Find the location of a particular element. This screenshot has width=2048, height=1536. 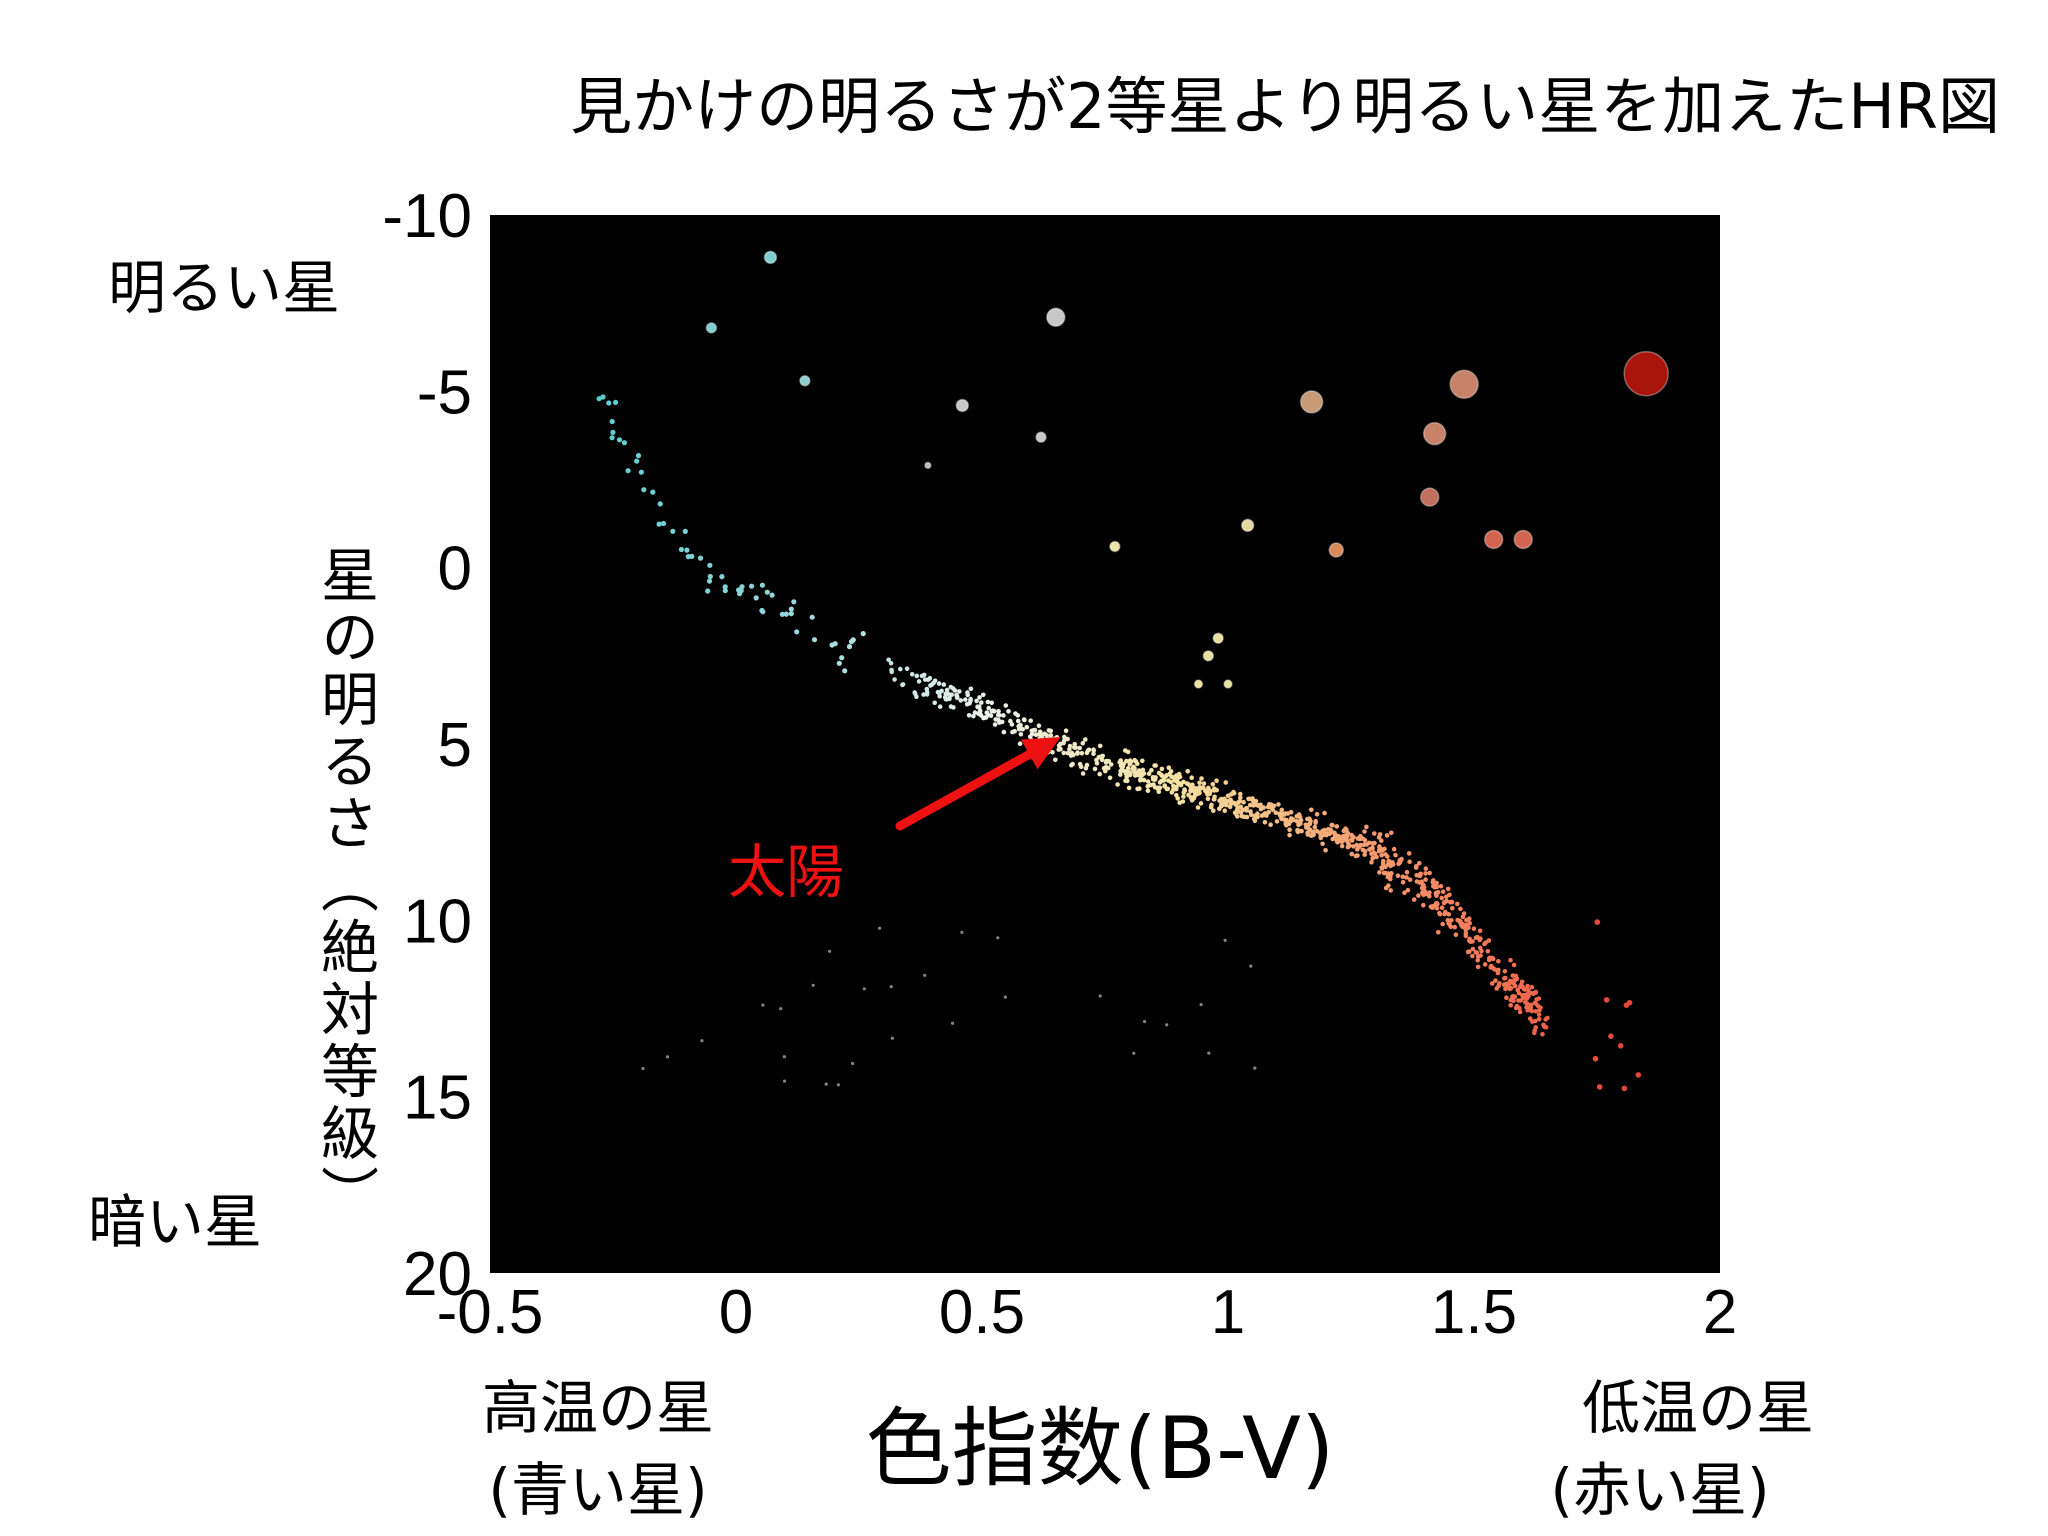

x-tick-label: -0.5 is located at coordinates (490, 1312).